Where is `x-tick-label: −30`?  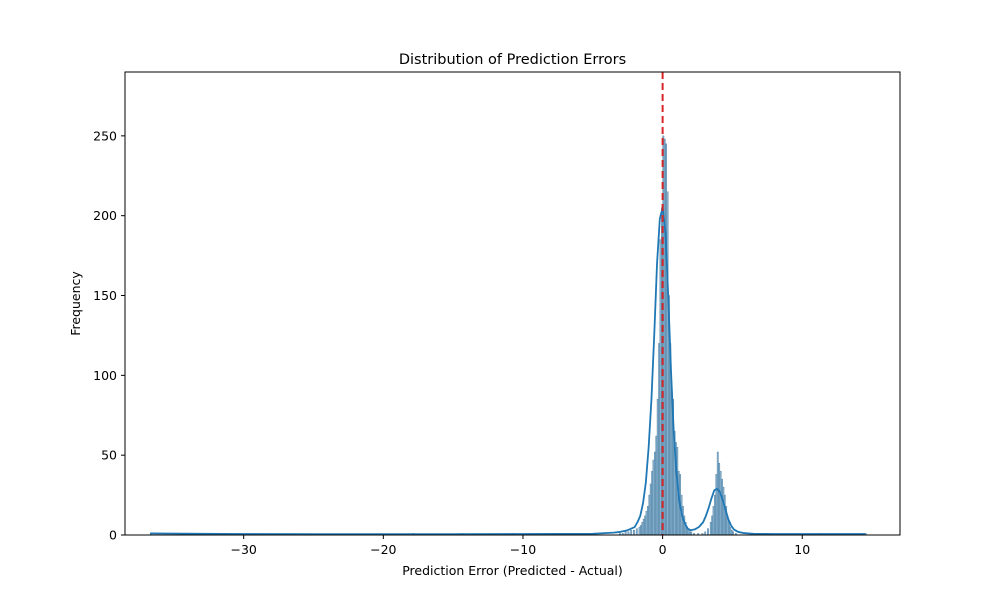
x-tick-label: −30 is located at coordinates (243, 549).